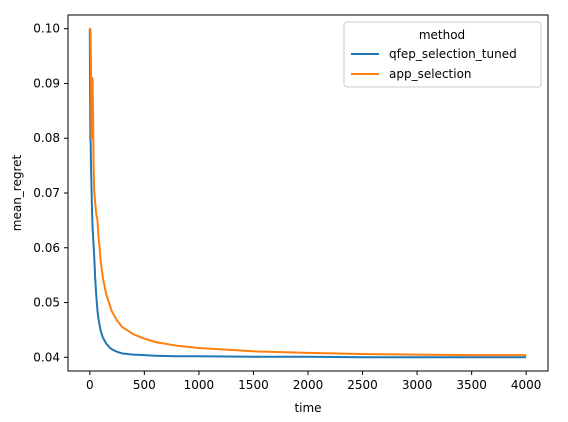  I want to click on legend-box, so click(442, 54).